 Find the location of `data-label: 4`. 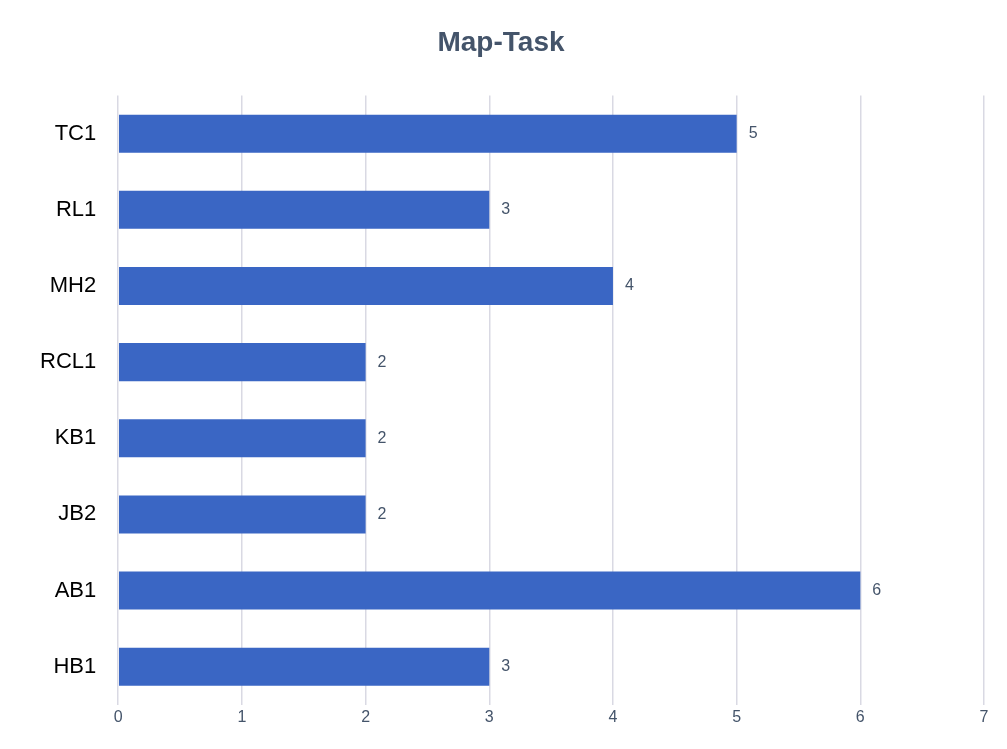

data-label: 4 is located at coordinates (629, 285).